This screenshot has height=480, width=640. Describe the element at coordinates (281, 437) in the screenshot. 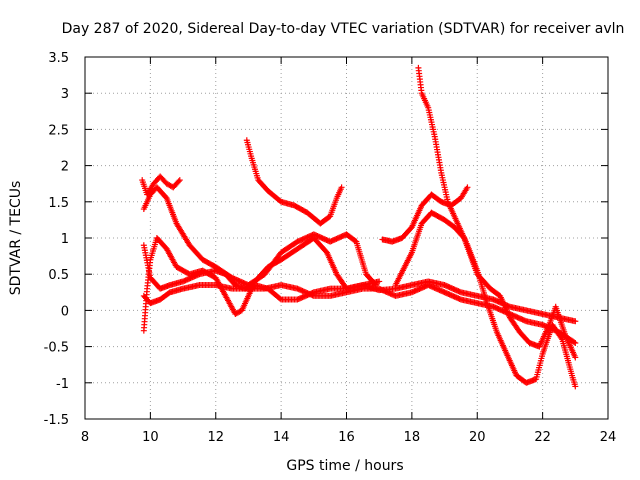

I see `x-tick-label: 14` at that location.